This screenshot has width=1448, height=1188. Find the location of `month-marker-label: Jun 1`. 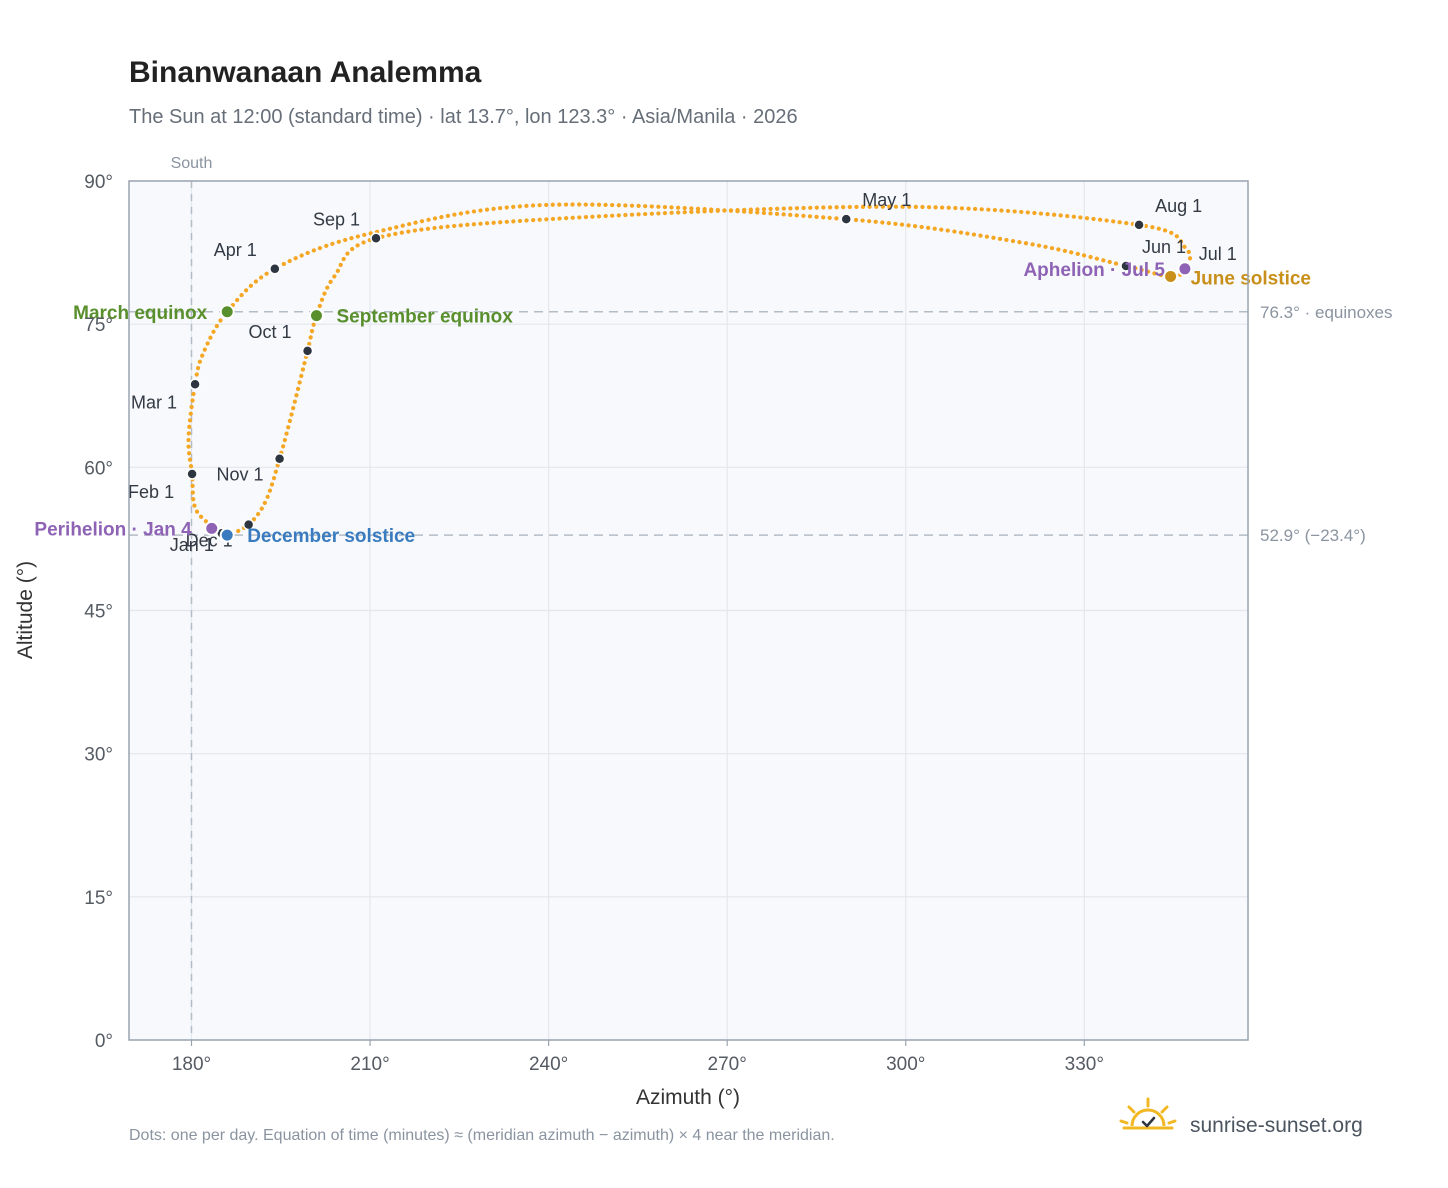

month-marker-label: Jun 1 is located at coordinates (1164, 247).